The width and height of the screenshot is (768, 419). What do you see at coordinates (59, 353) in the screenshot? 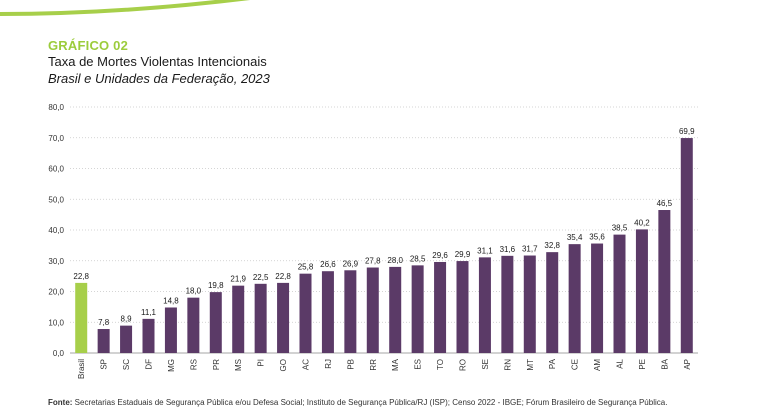
I see `y-tick-label: 0,0` at bounding box center [59, 353].